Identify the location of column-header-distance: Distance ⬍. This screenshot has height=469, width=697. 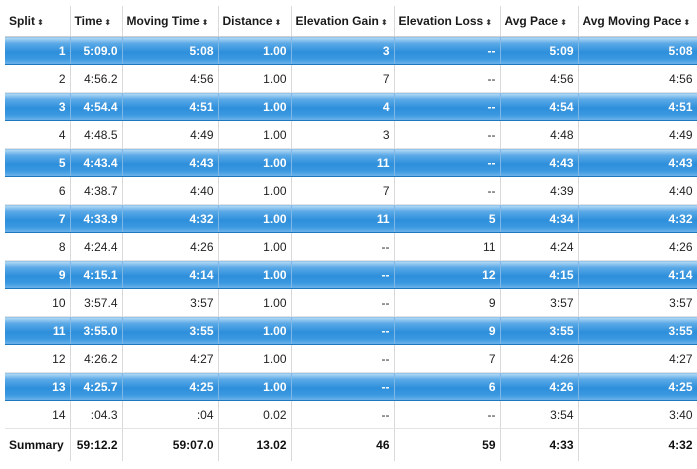
(255, 21).